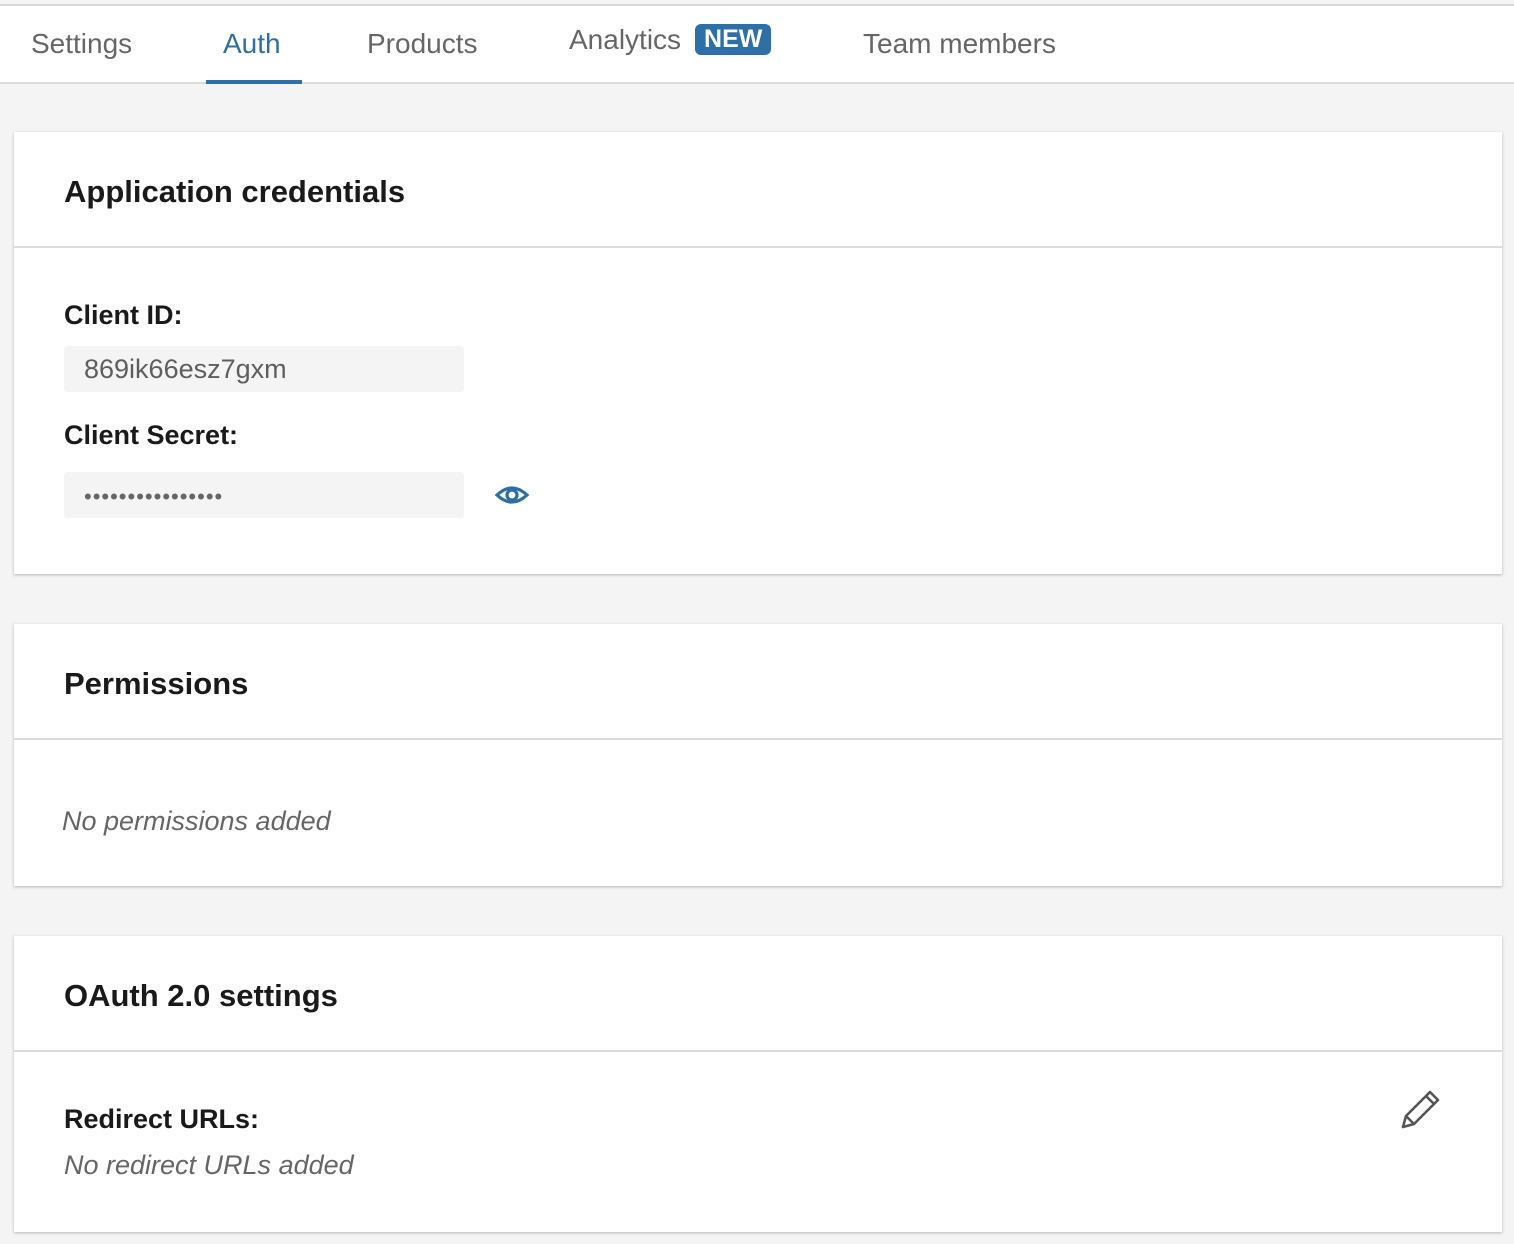 This screenshot has height=1244, width=1514. Describe the element at coordinates (151, 435) in the screenshot. I see `client-secret-label: Client Secret:` at that location.